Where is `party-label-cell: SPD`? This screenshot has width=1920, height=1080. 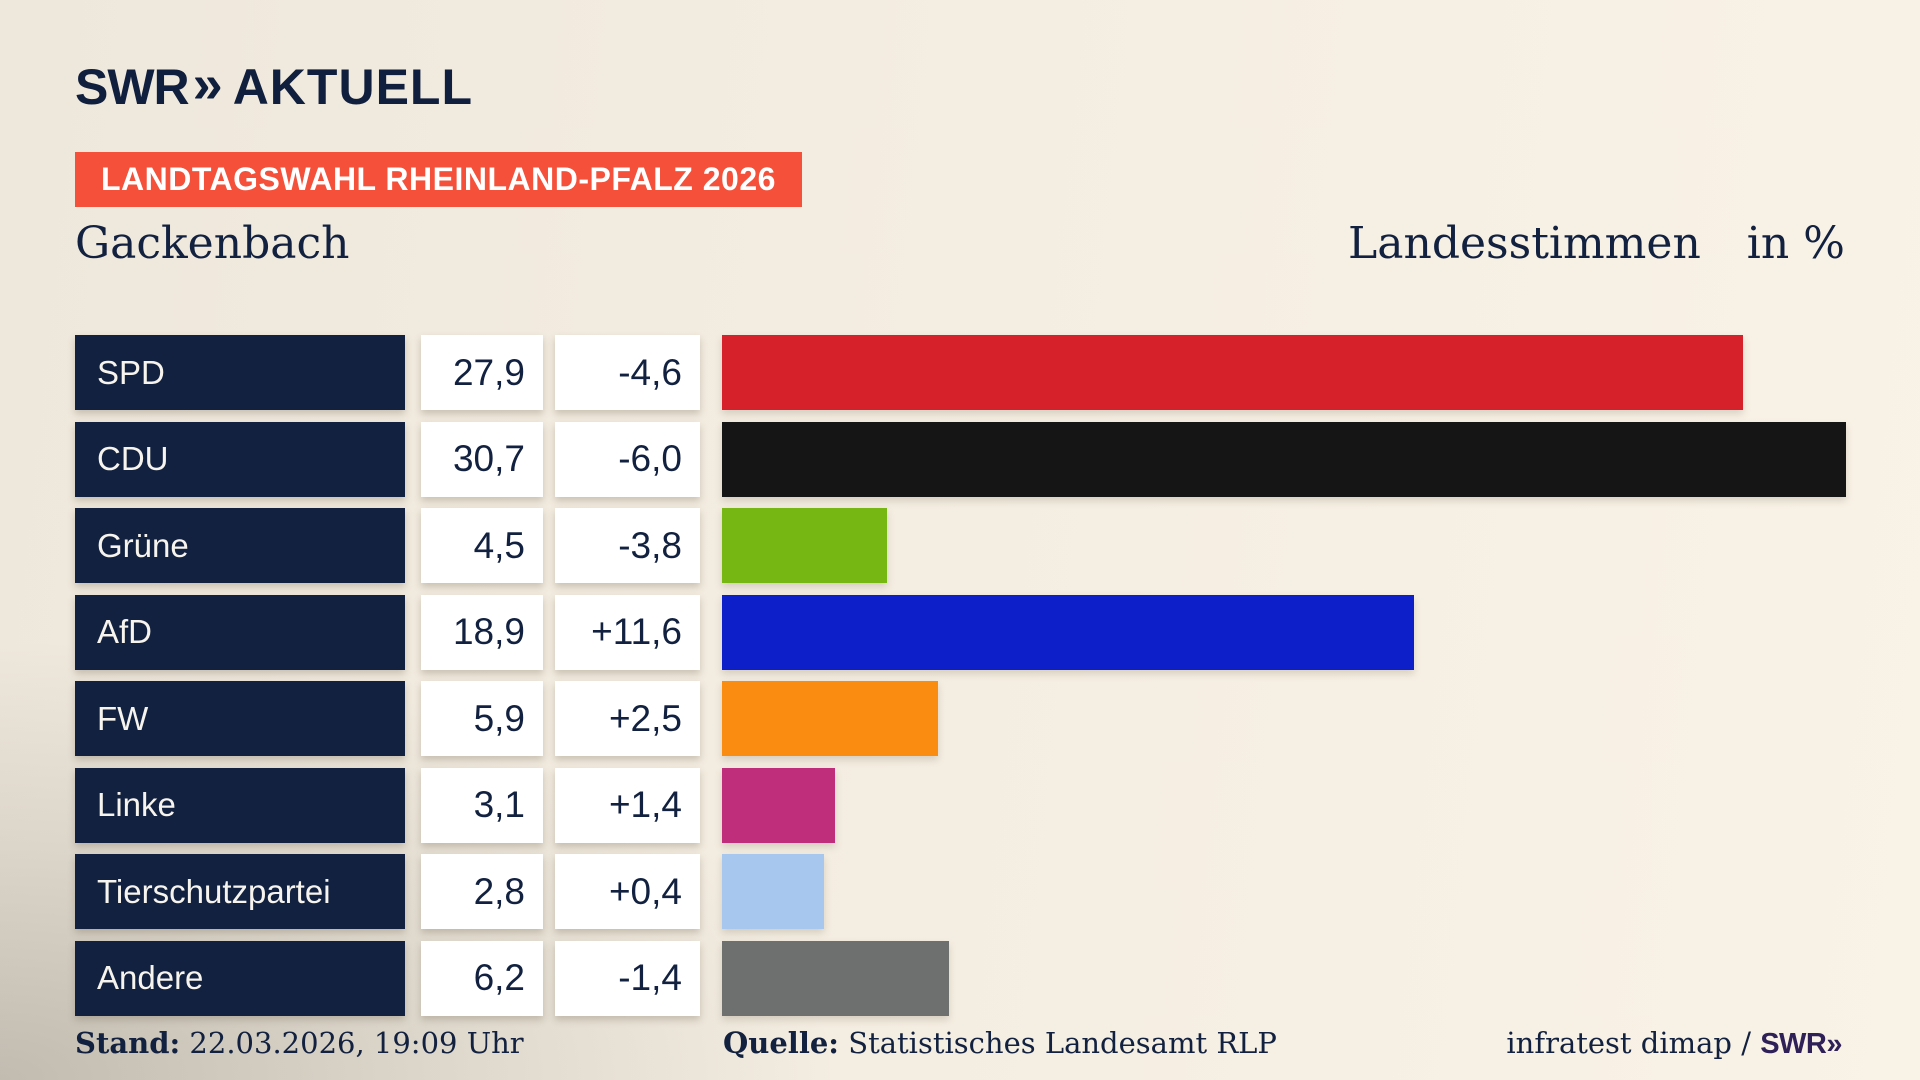 party-label-cell: SPD is located at coordinates (240, 372).